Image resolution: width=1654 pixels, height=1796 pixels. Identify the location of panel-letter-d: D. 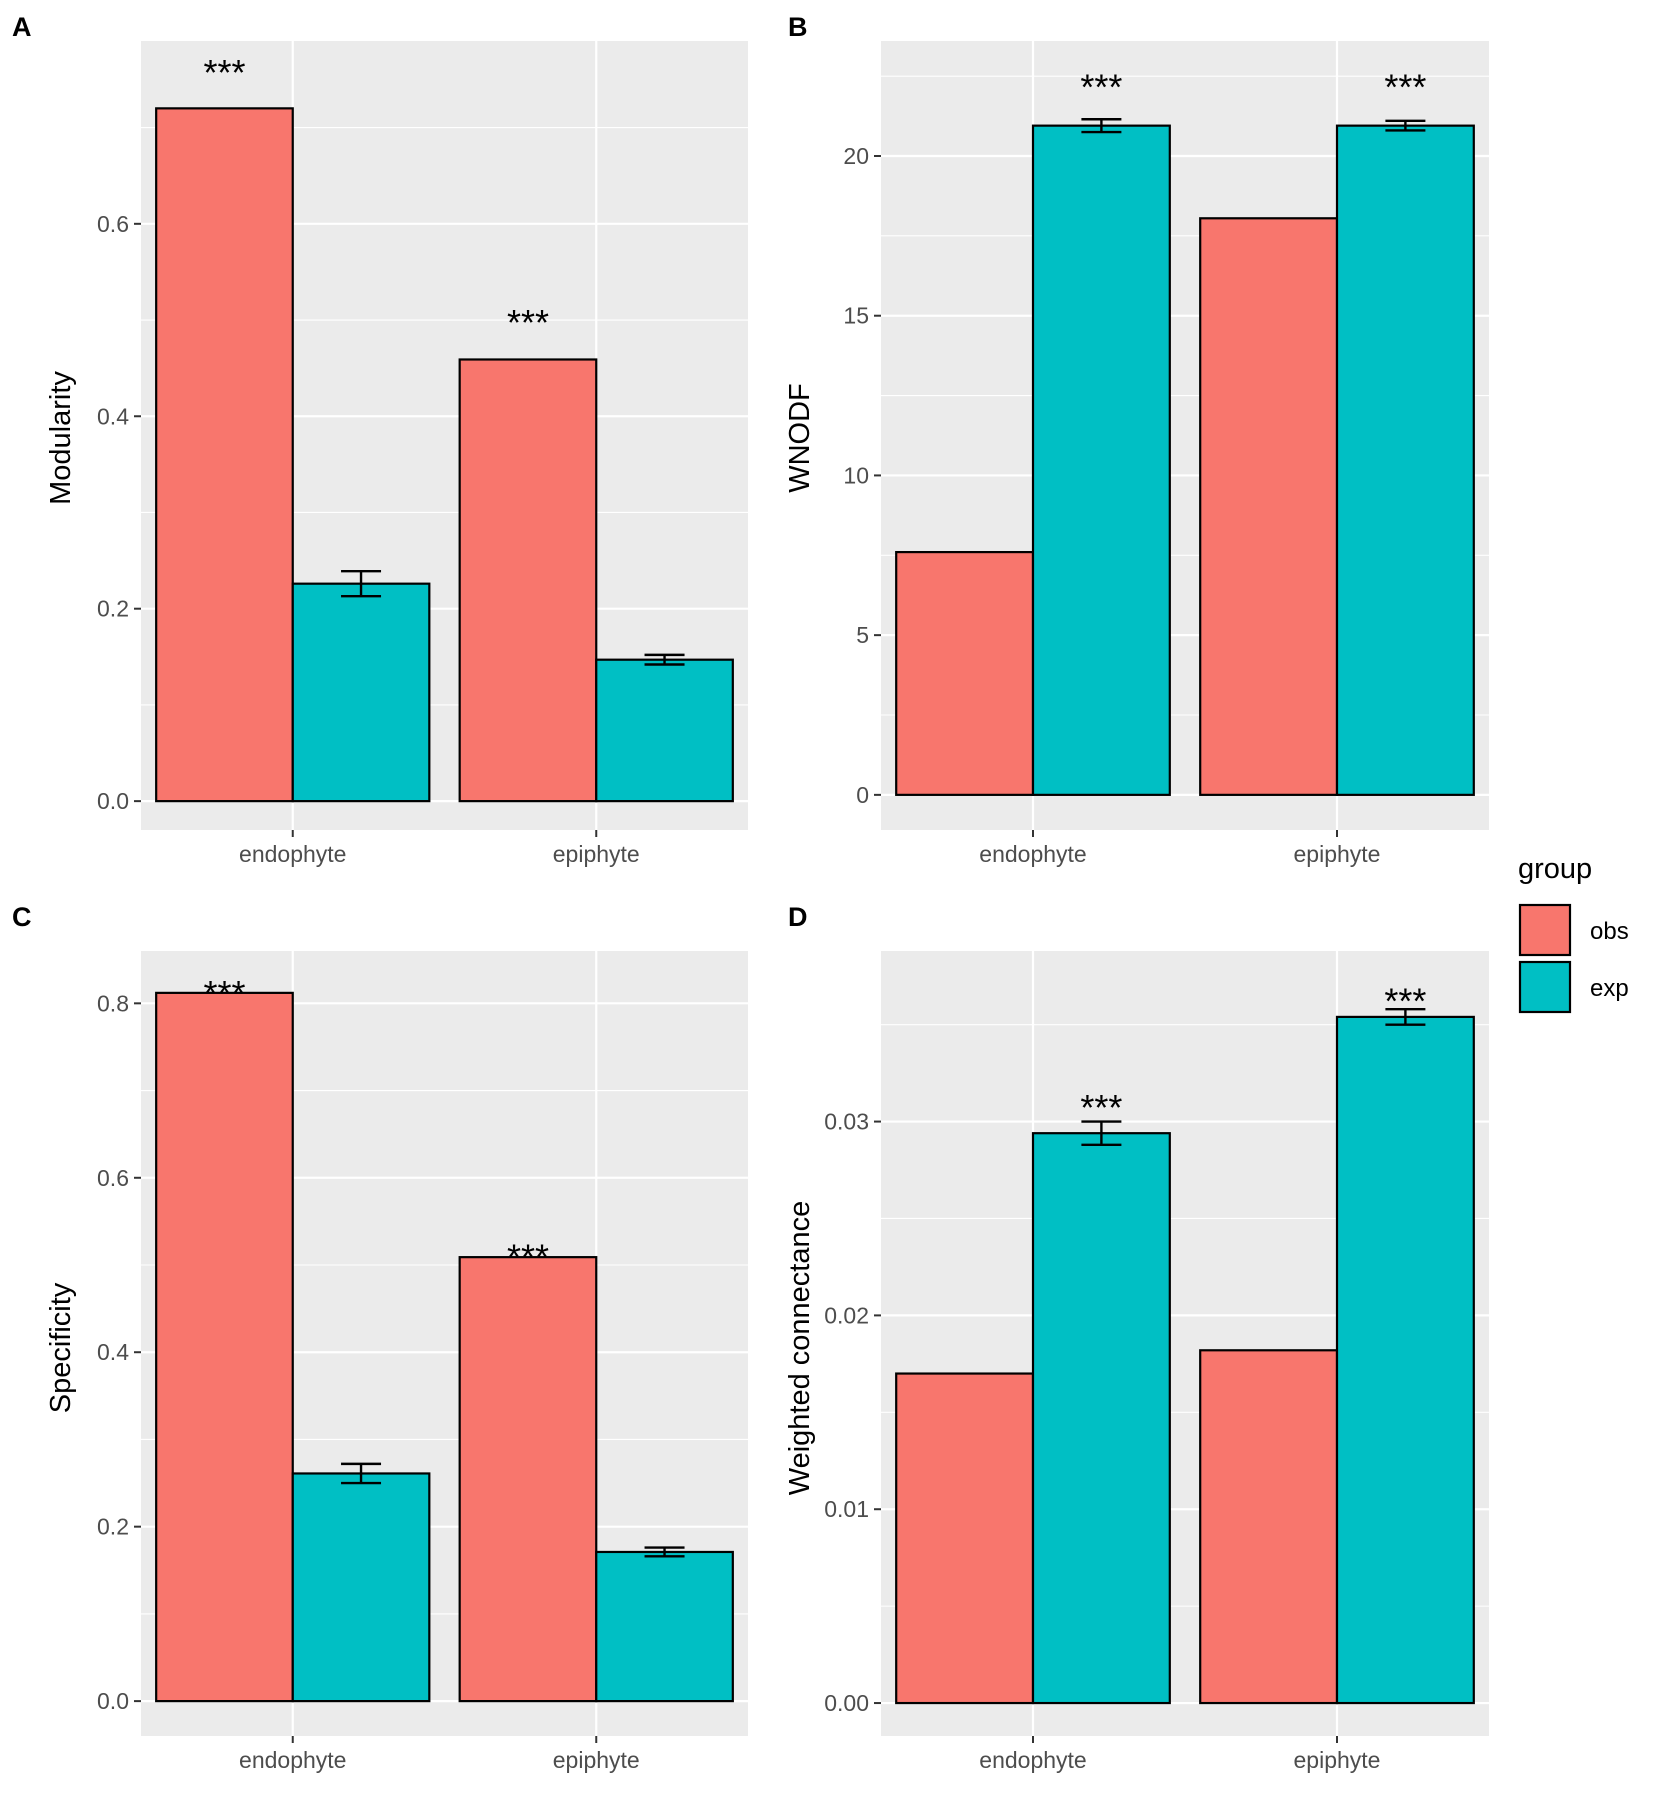
(798, 917).